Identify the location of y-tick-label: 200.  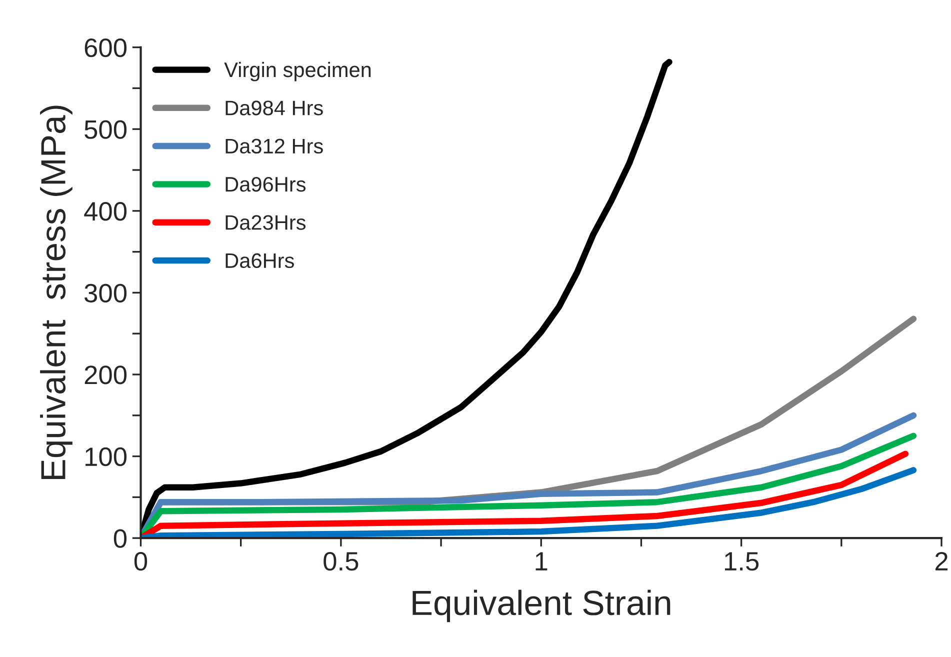
(105, 375).